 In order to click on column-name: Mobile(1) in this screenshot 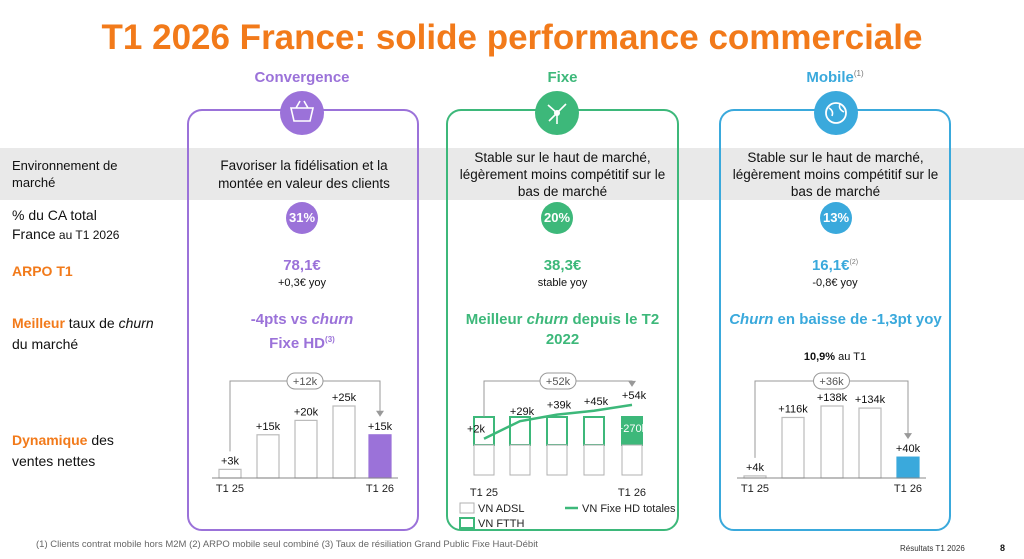, I will do `click(835, 77)`.